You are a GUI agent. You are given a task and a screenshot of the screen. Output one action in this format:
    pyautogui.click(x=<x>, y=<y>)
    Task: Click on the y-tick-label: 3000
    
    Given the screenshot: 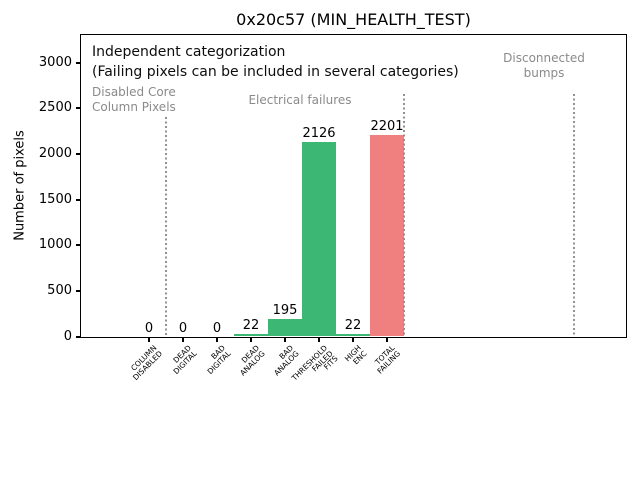 What is the action you would take?
    pyautogui.click(x=55, y=62)
    